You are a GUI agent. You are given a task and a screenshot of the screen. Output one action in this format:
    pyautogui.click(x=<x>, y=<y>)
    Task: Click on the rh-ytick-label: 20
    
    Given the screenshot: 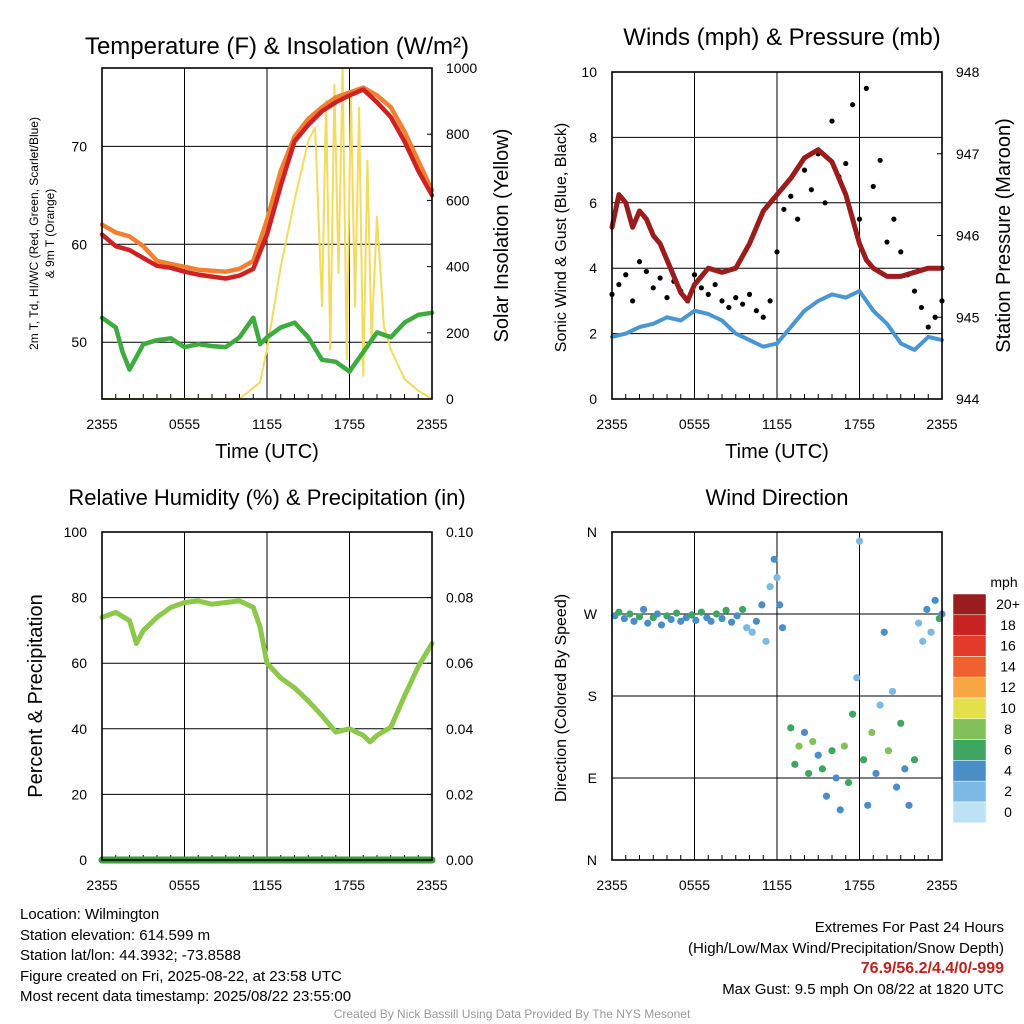 What is the action you would take?
    pyautogui.click(x=79, y=794)
    